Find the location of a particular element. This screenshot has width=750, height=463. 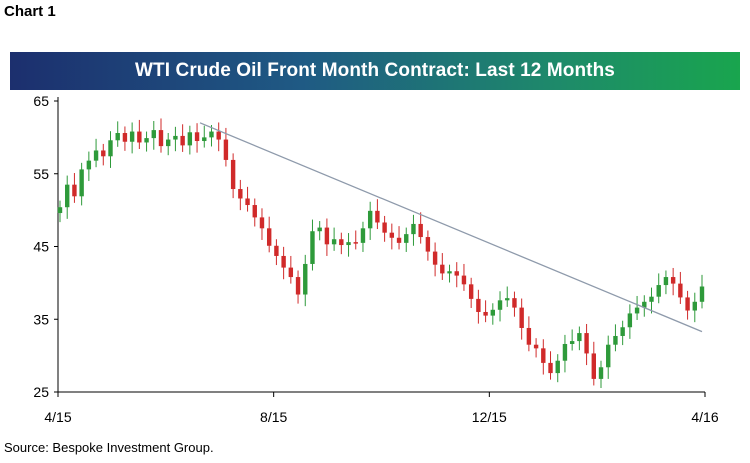

y-tick-label: 55 is located at coordinates (41, 174).